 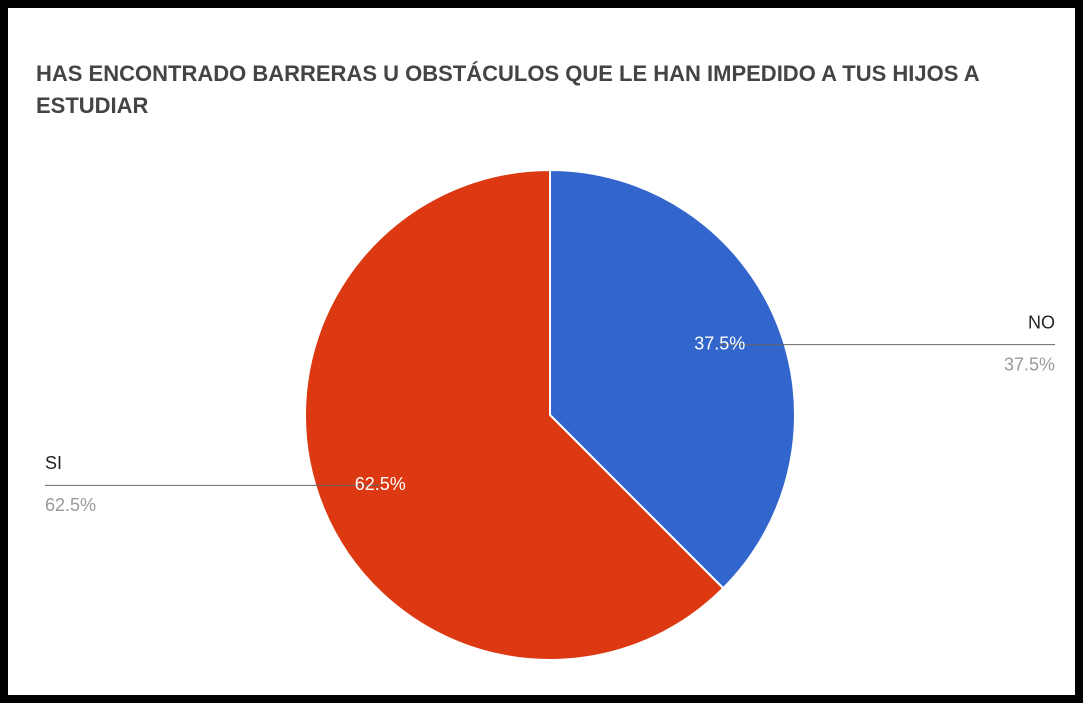 What do you see at coordinates (1029, 364) in the screenshot?
I see `legend-value: 37.5%` at bounding box center [1029, 364].